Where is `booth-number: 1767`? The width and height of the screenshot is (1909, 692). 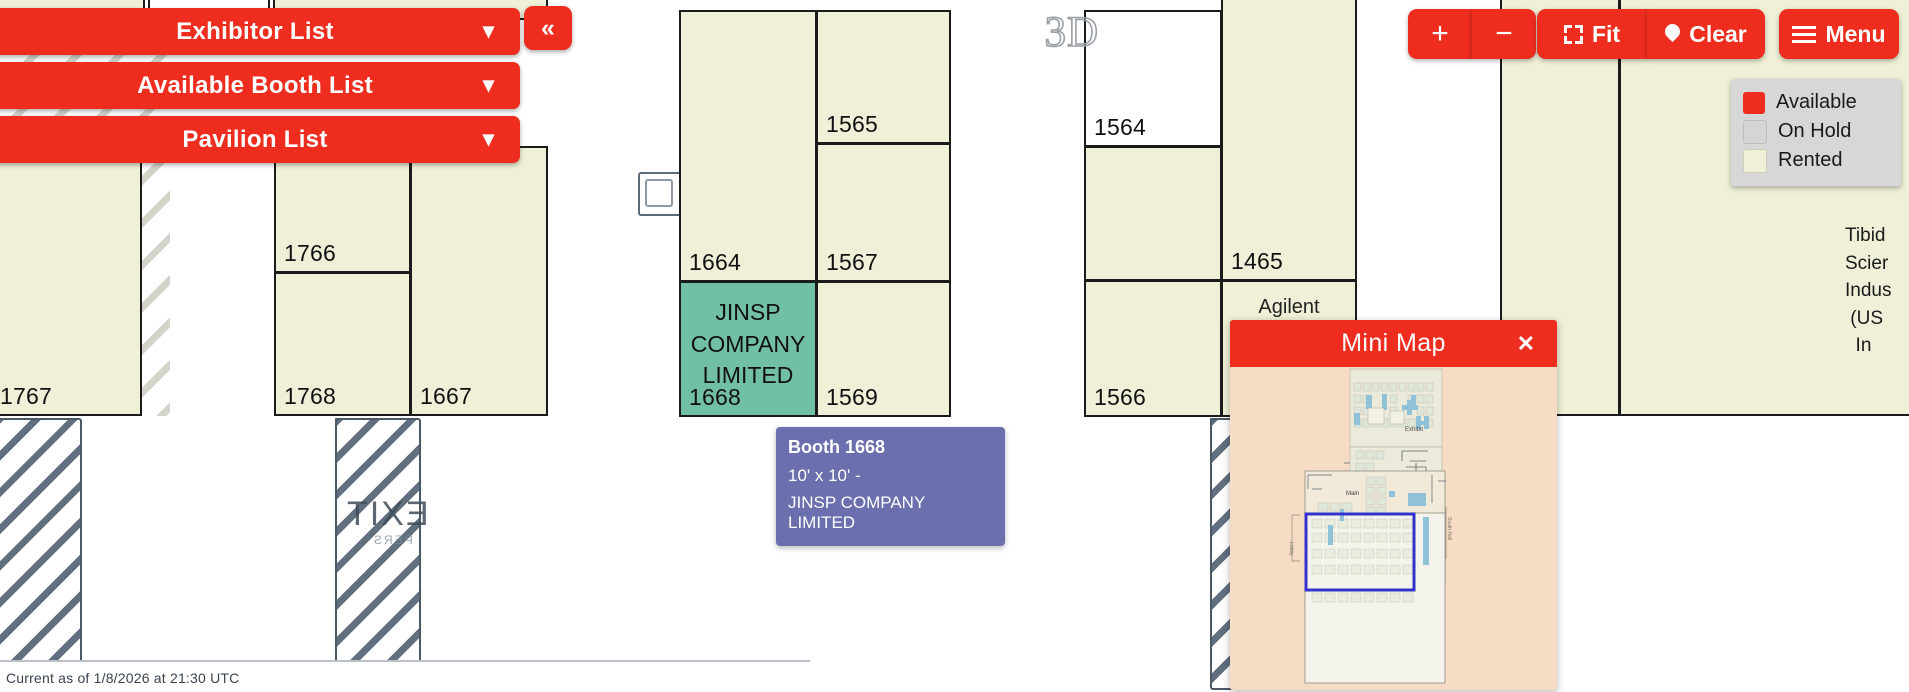 booth-number: 1767 is located at coordinates (26, 396).